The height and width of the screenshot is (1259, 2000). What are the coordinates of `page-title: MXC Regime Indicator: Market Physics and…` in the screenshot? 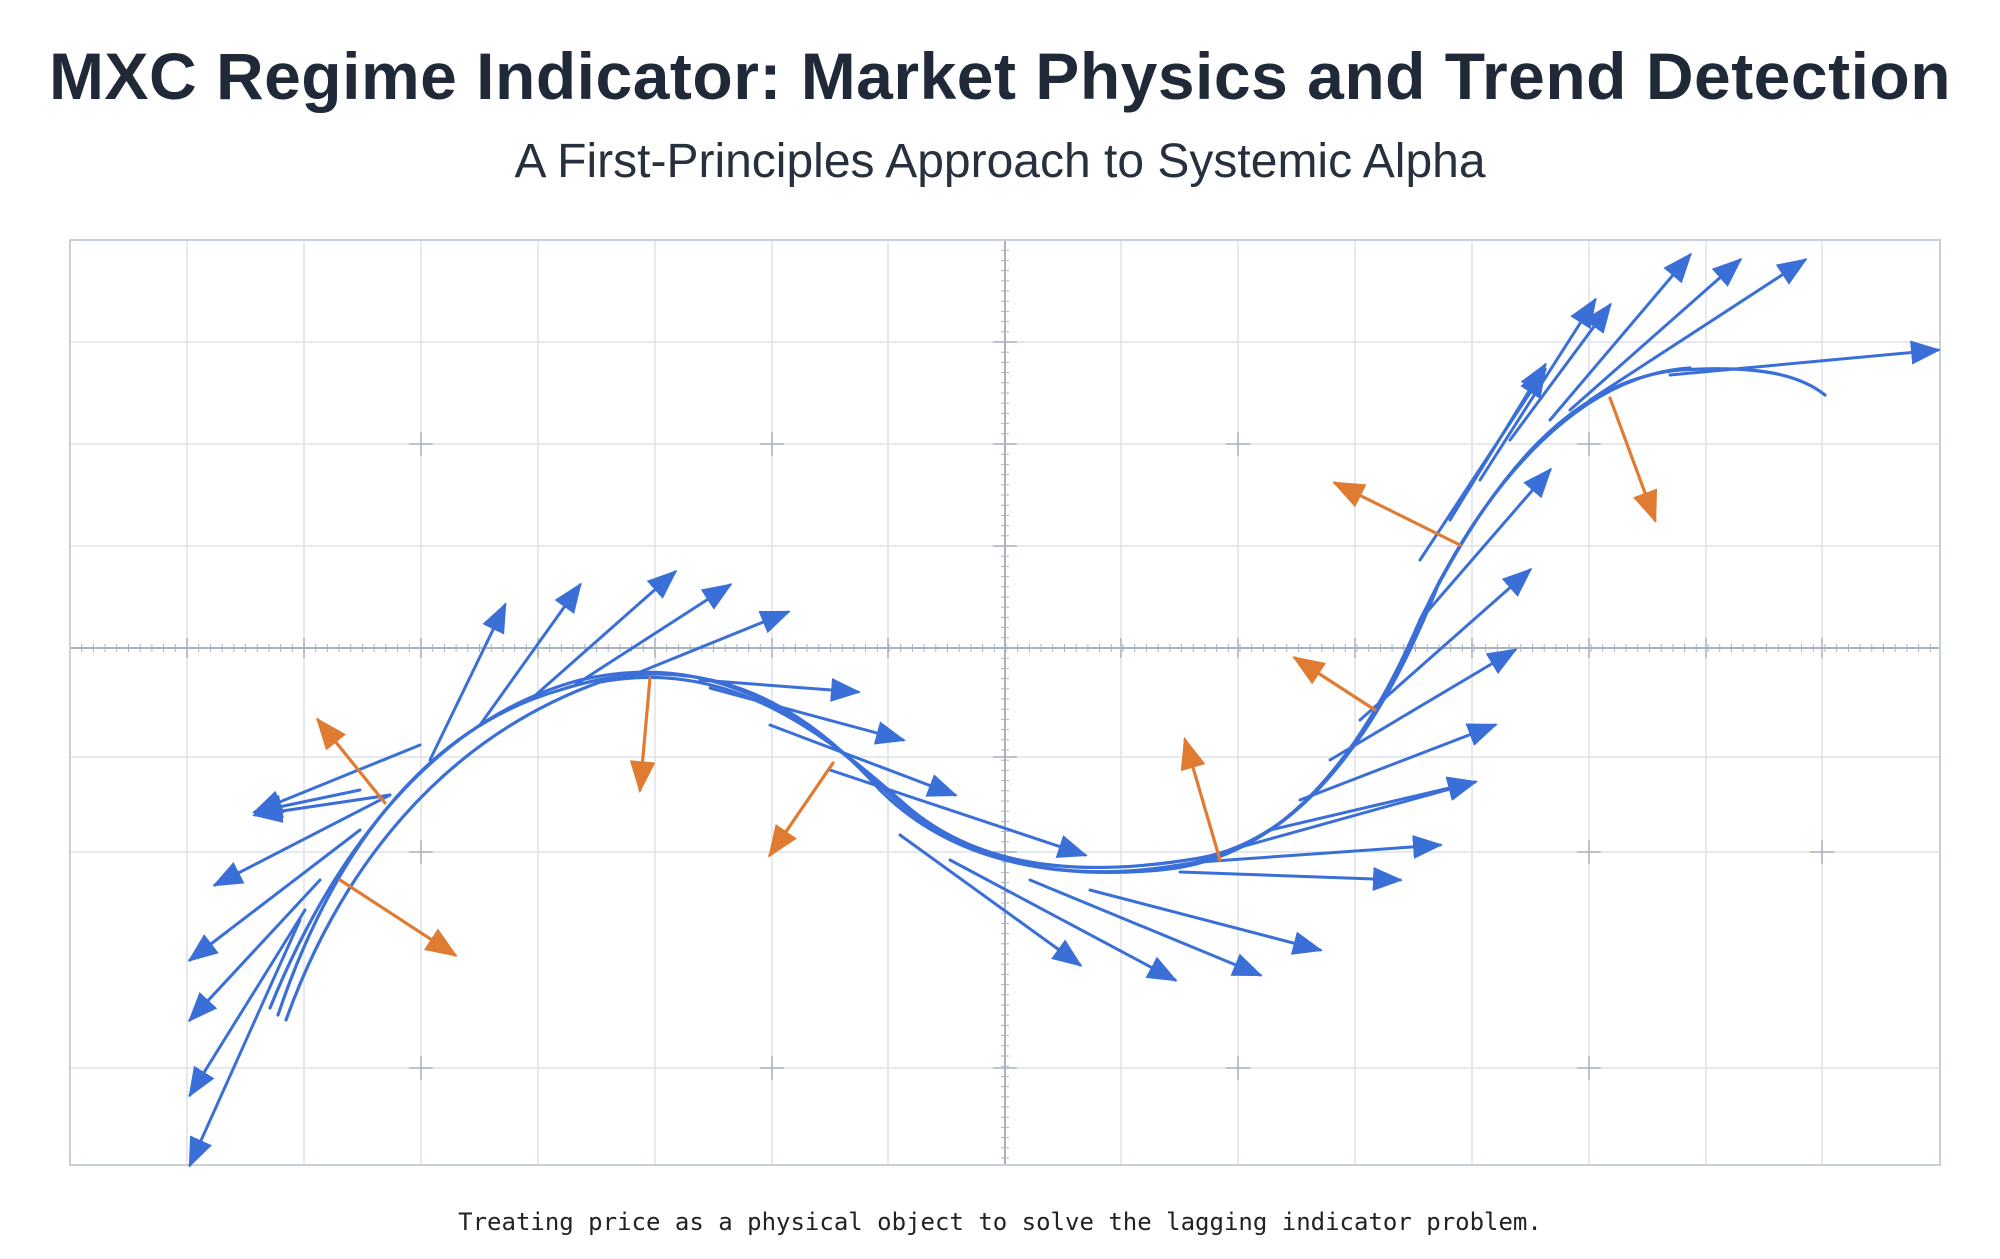 It's located at (1000, 76).